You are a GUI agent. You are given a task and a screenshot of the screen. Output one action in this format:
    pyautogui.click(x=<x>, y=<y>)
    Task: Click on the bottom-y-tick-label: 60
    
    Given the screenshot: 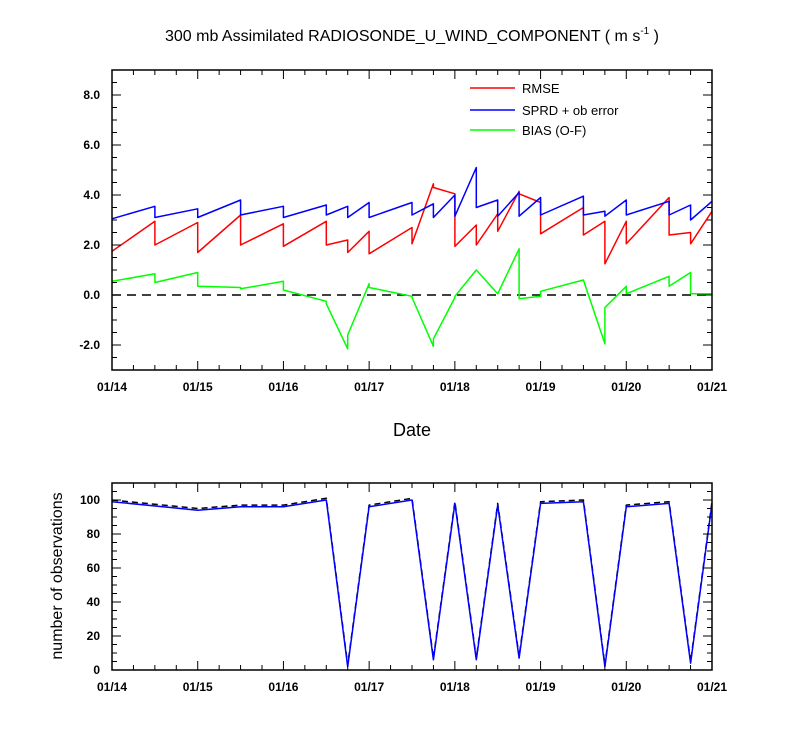 What is the action you would take?
    pyautogui.click(x=94, y=568)
    